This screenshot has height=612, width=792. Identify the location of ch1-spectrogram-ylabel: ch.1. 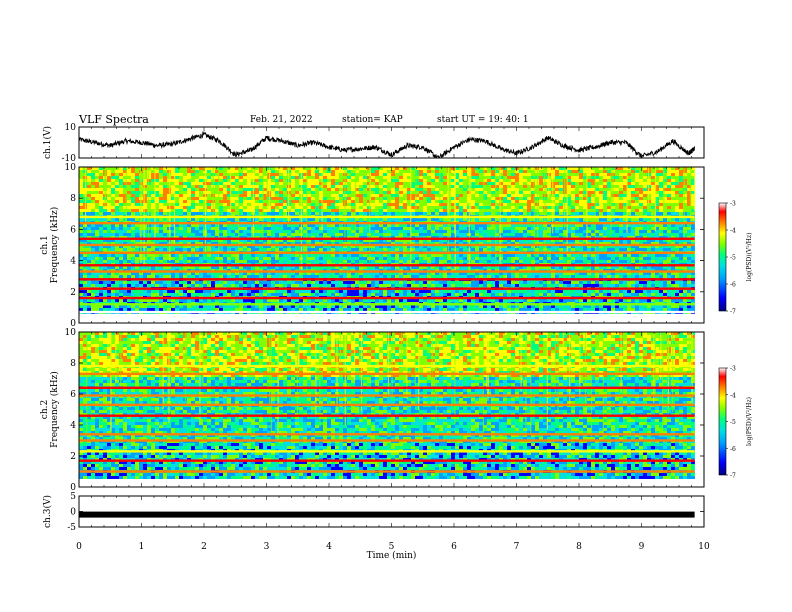
(45, 244).